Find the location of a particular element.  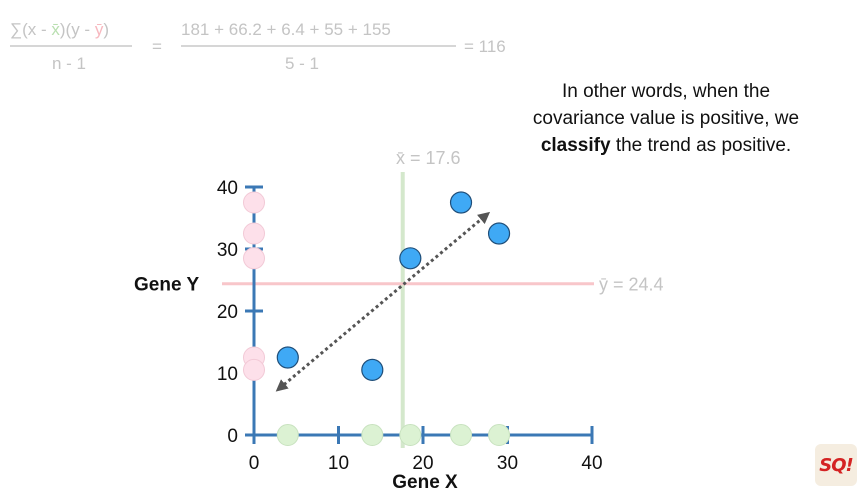

x-tick-label: 10 is located at coordinates (338, 463).